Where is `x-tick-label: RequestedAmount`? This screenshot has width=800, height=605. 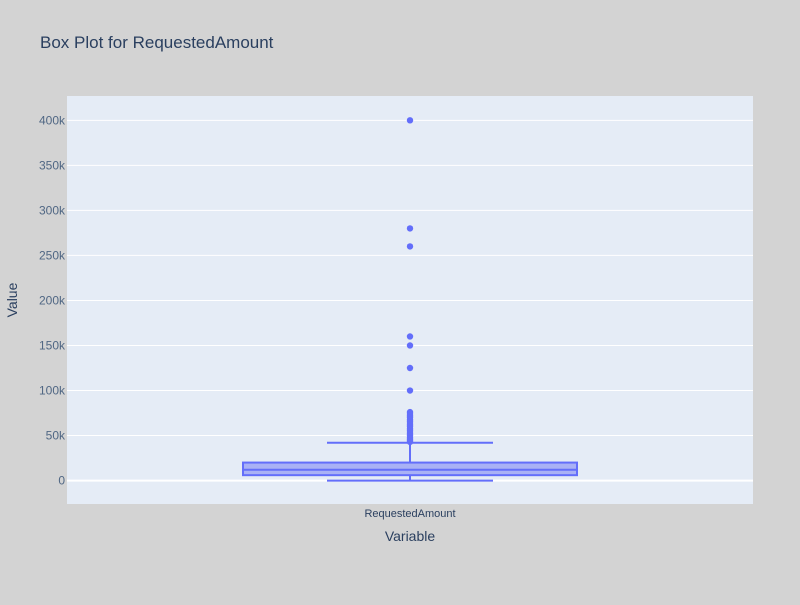 x-tick-label: RequestedAmount is located at coordinates (409, 514).